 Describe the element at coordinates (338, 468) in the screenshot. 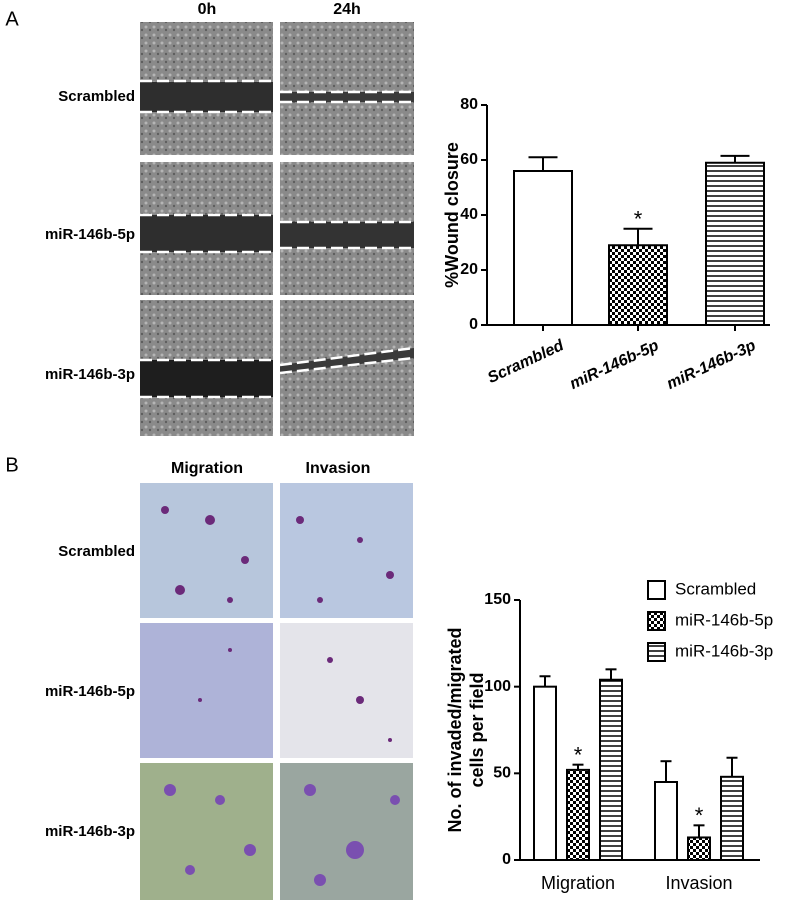

I see `column-header: Invasion` at that location.